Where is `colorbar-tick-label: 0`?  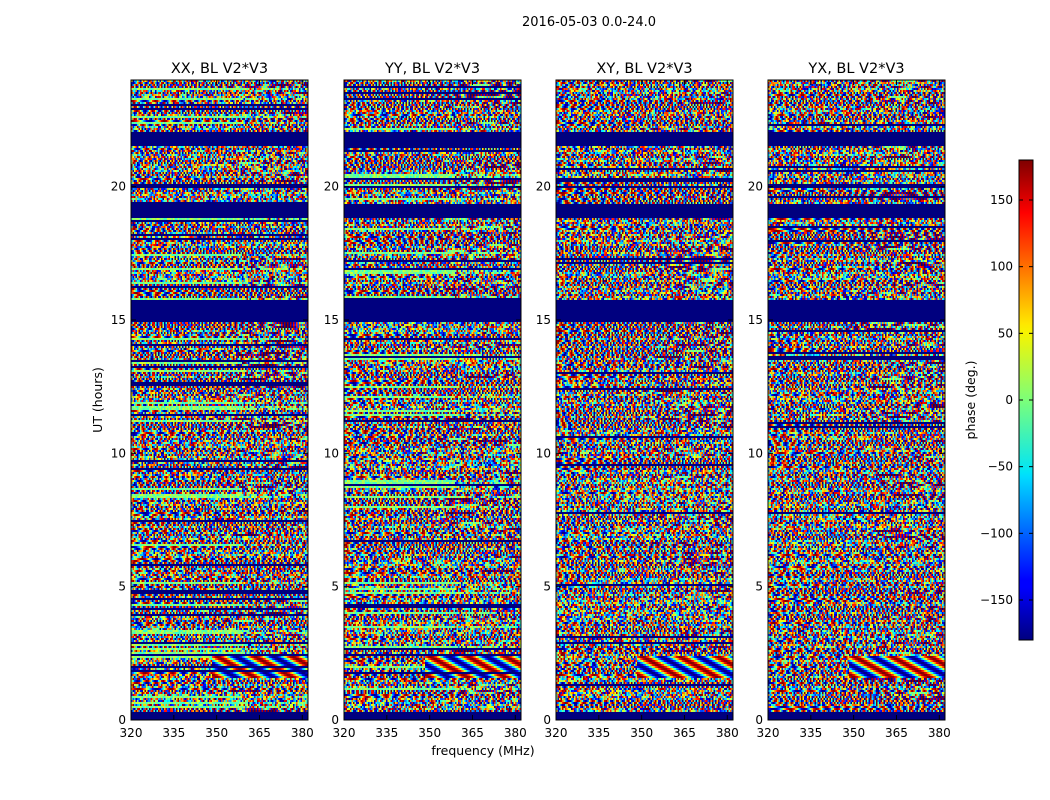
colorbar-tick-label: 0 is located at coordinates (1009, 400).